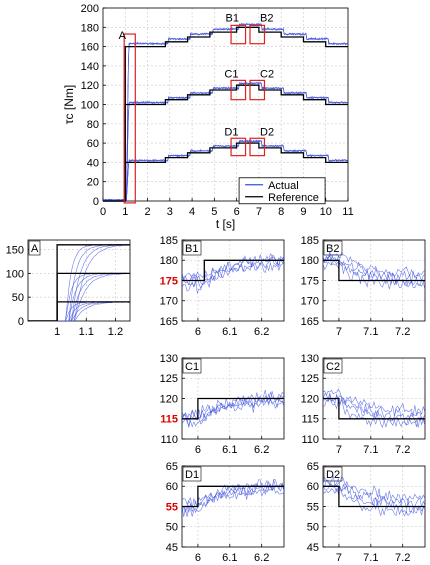 The width and height of the screenshot is (430, 565). Describe the element at coordinates (326, 212) in the screenshot. I see `x-tick-label: 10` at that location.